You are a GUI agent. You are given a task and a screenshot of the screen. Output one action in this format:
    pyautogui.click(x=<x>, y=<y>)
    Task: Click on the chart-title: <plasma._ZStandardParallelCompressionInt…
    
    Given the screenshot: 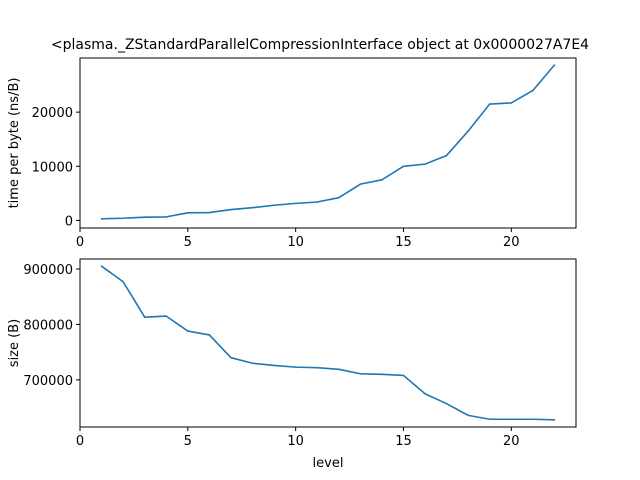 What is the action you would take?
    pyautogui.click(x=320, y=45)
    